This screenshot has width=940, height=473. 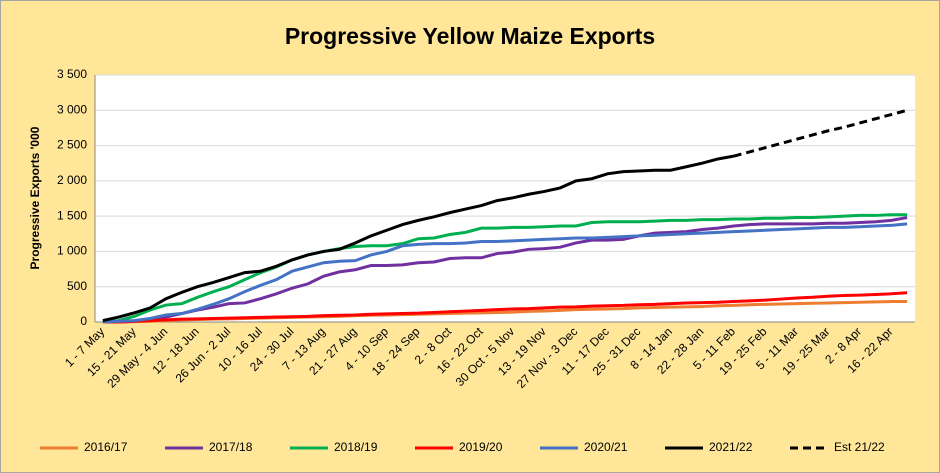 I want to click on y-tick-label: 3 000, so click(x=72, y=109).